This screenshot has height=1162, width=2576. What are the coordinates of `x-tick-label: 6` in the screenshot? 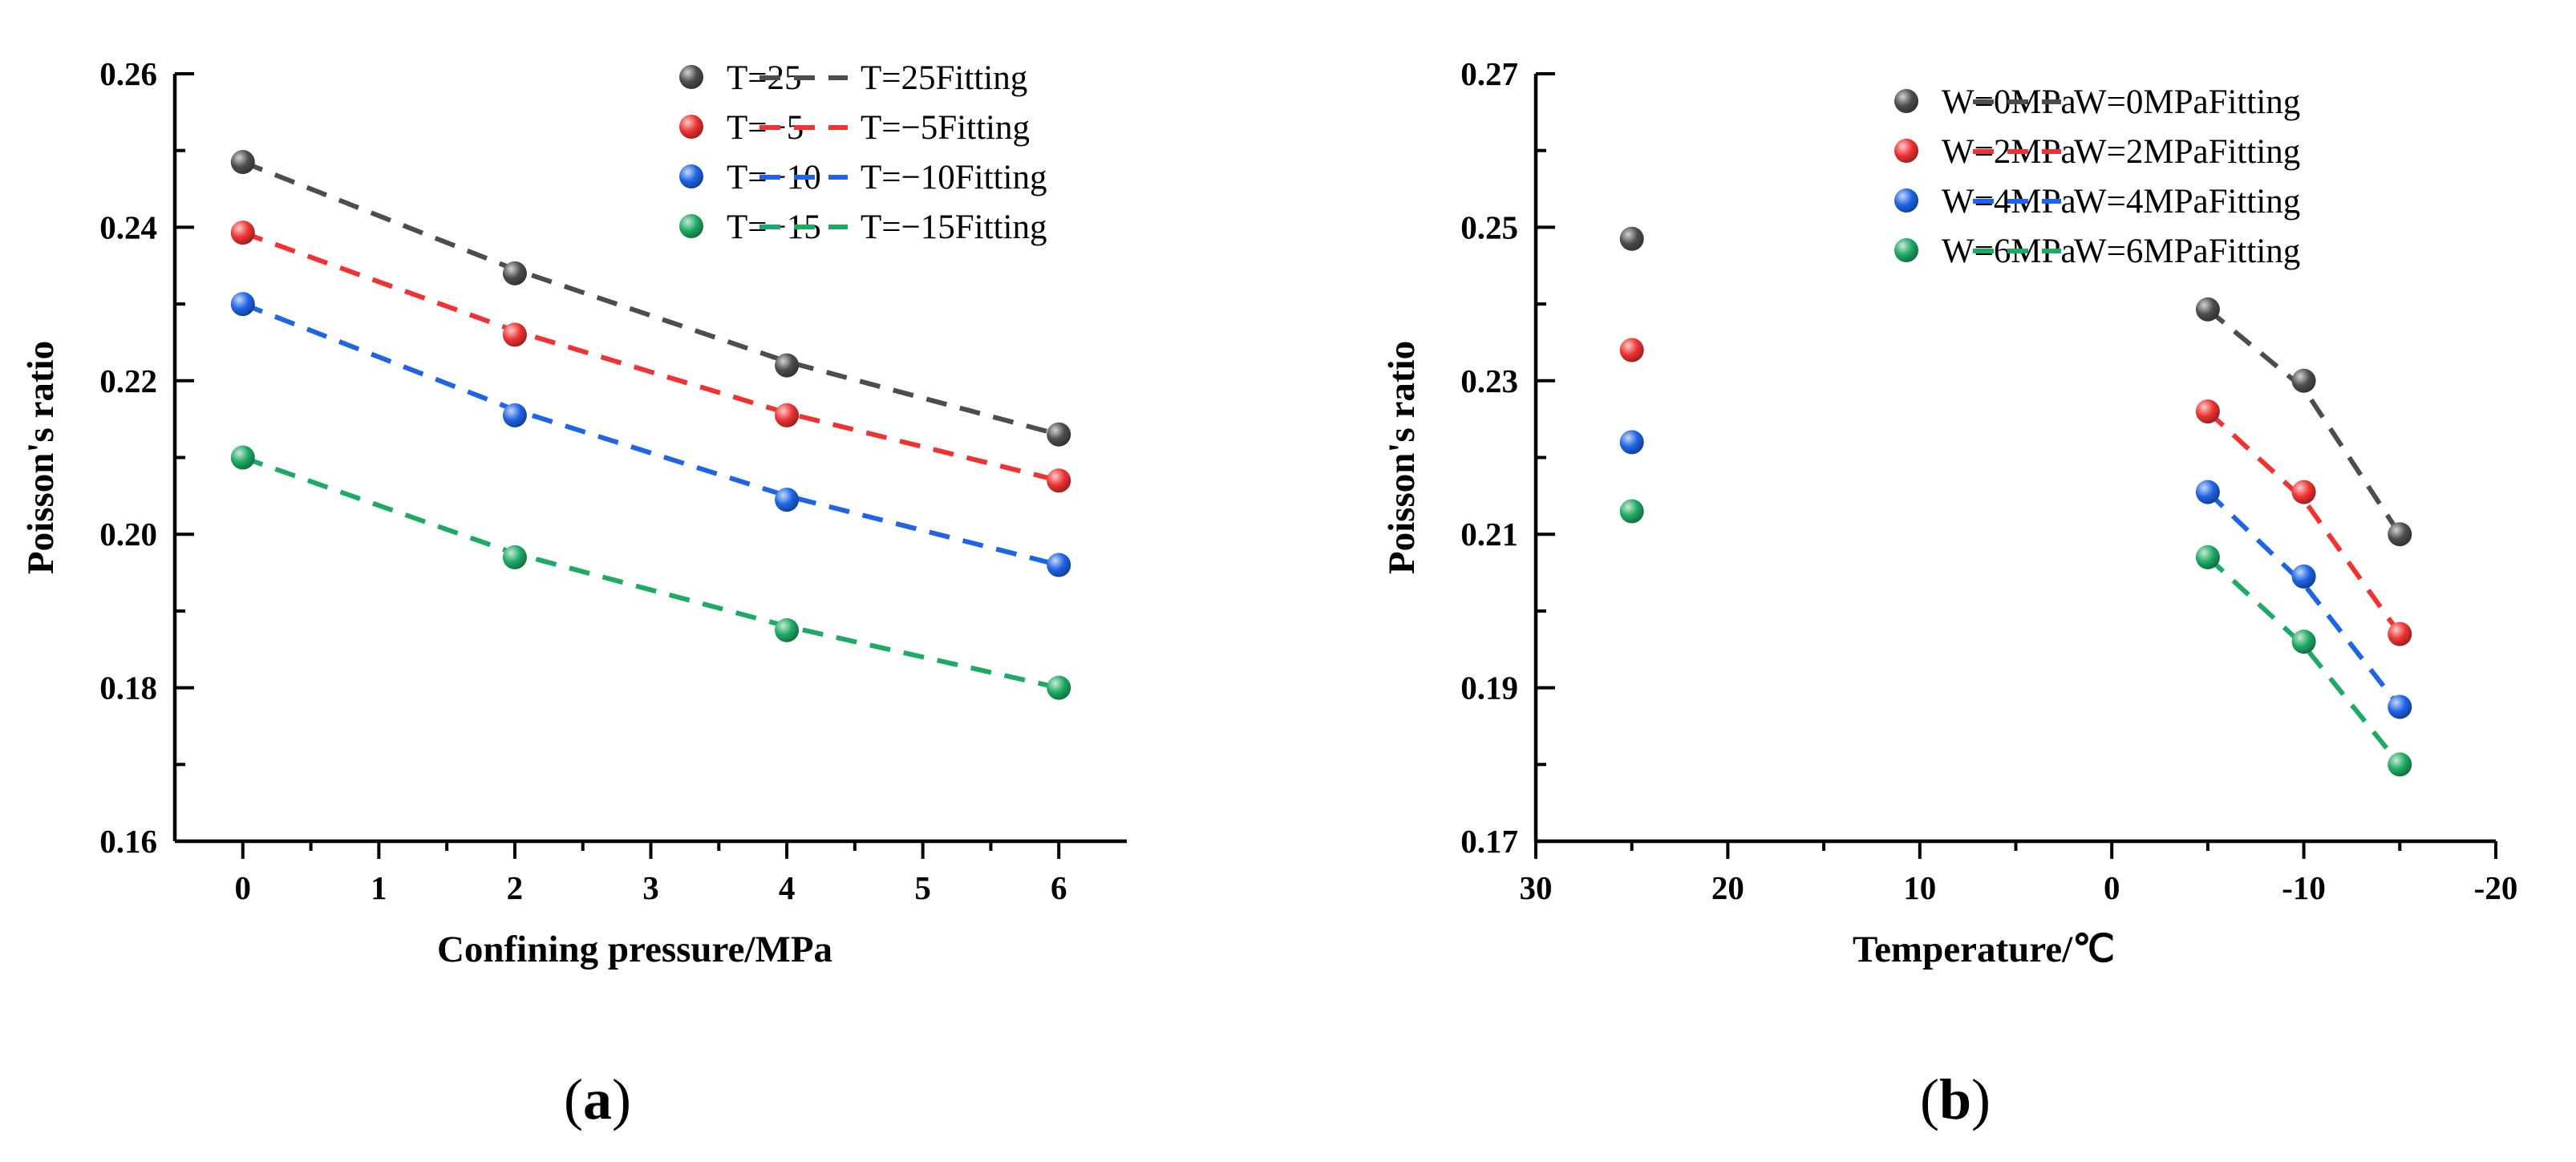 It's located at (1059, 887).